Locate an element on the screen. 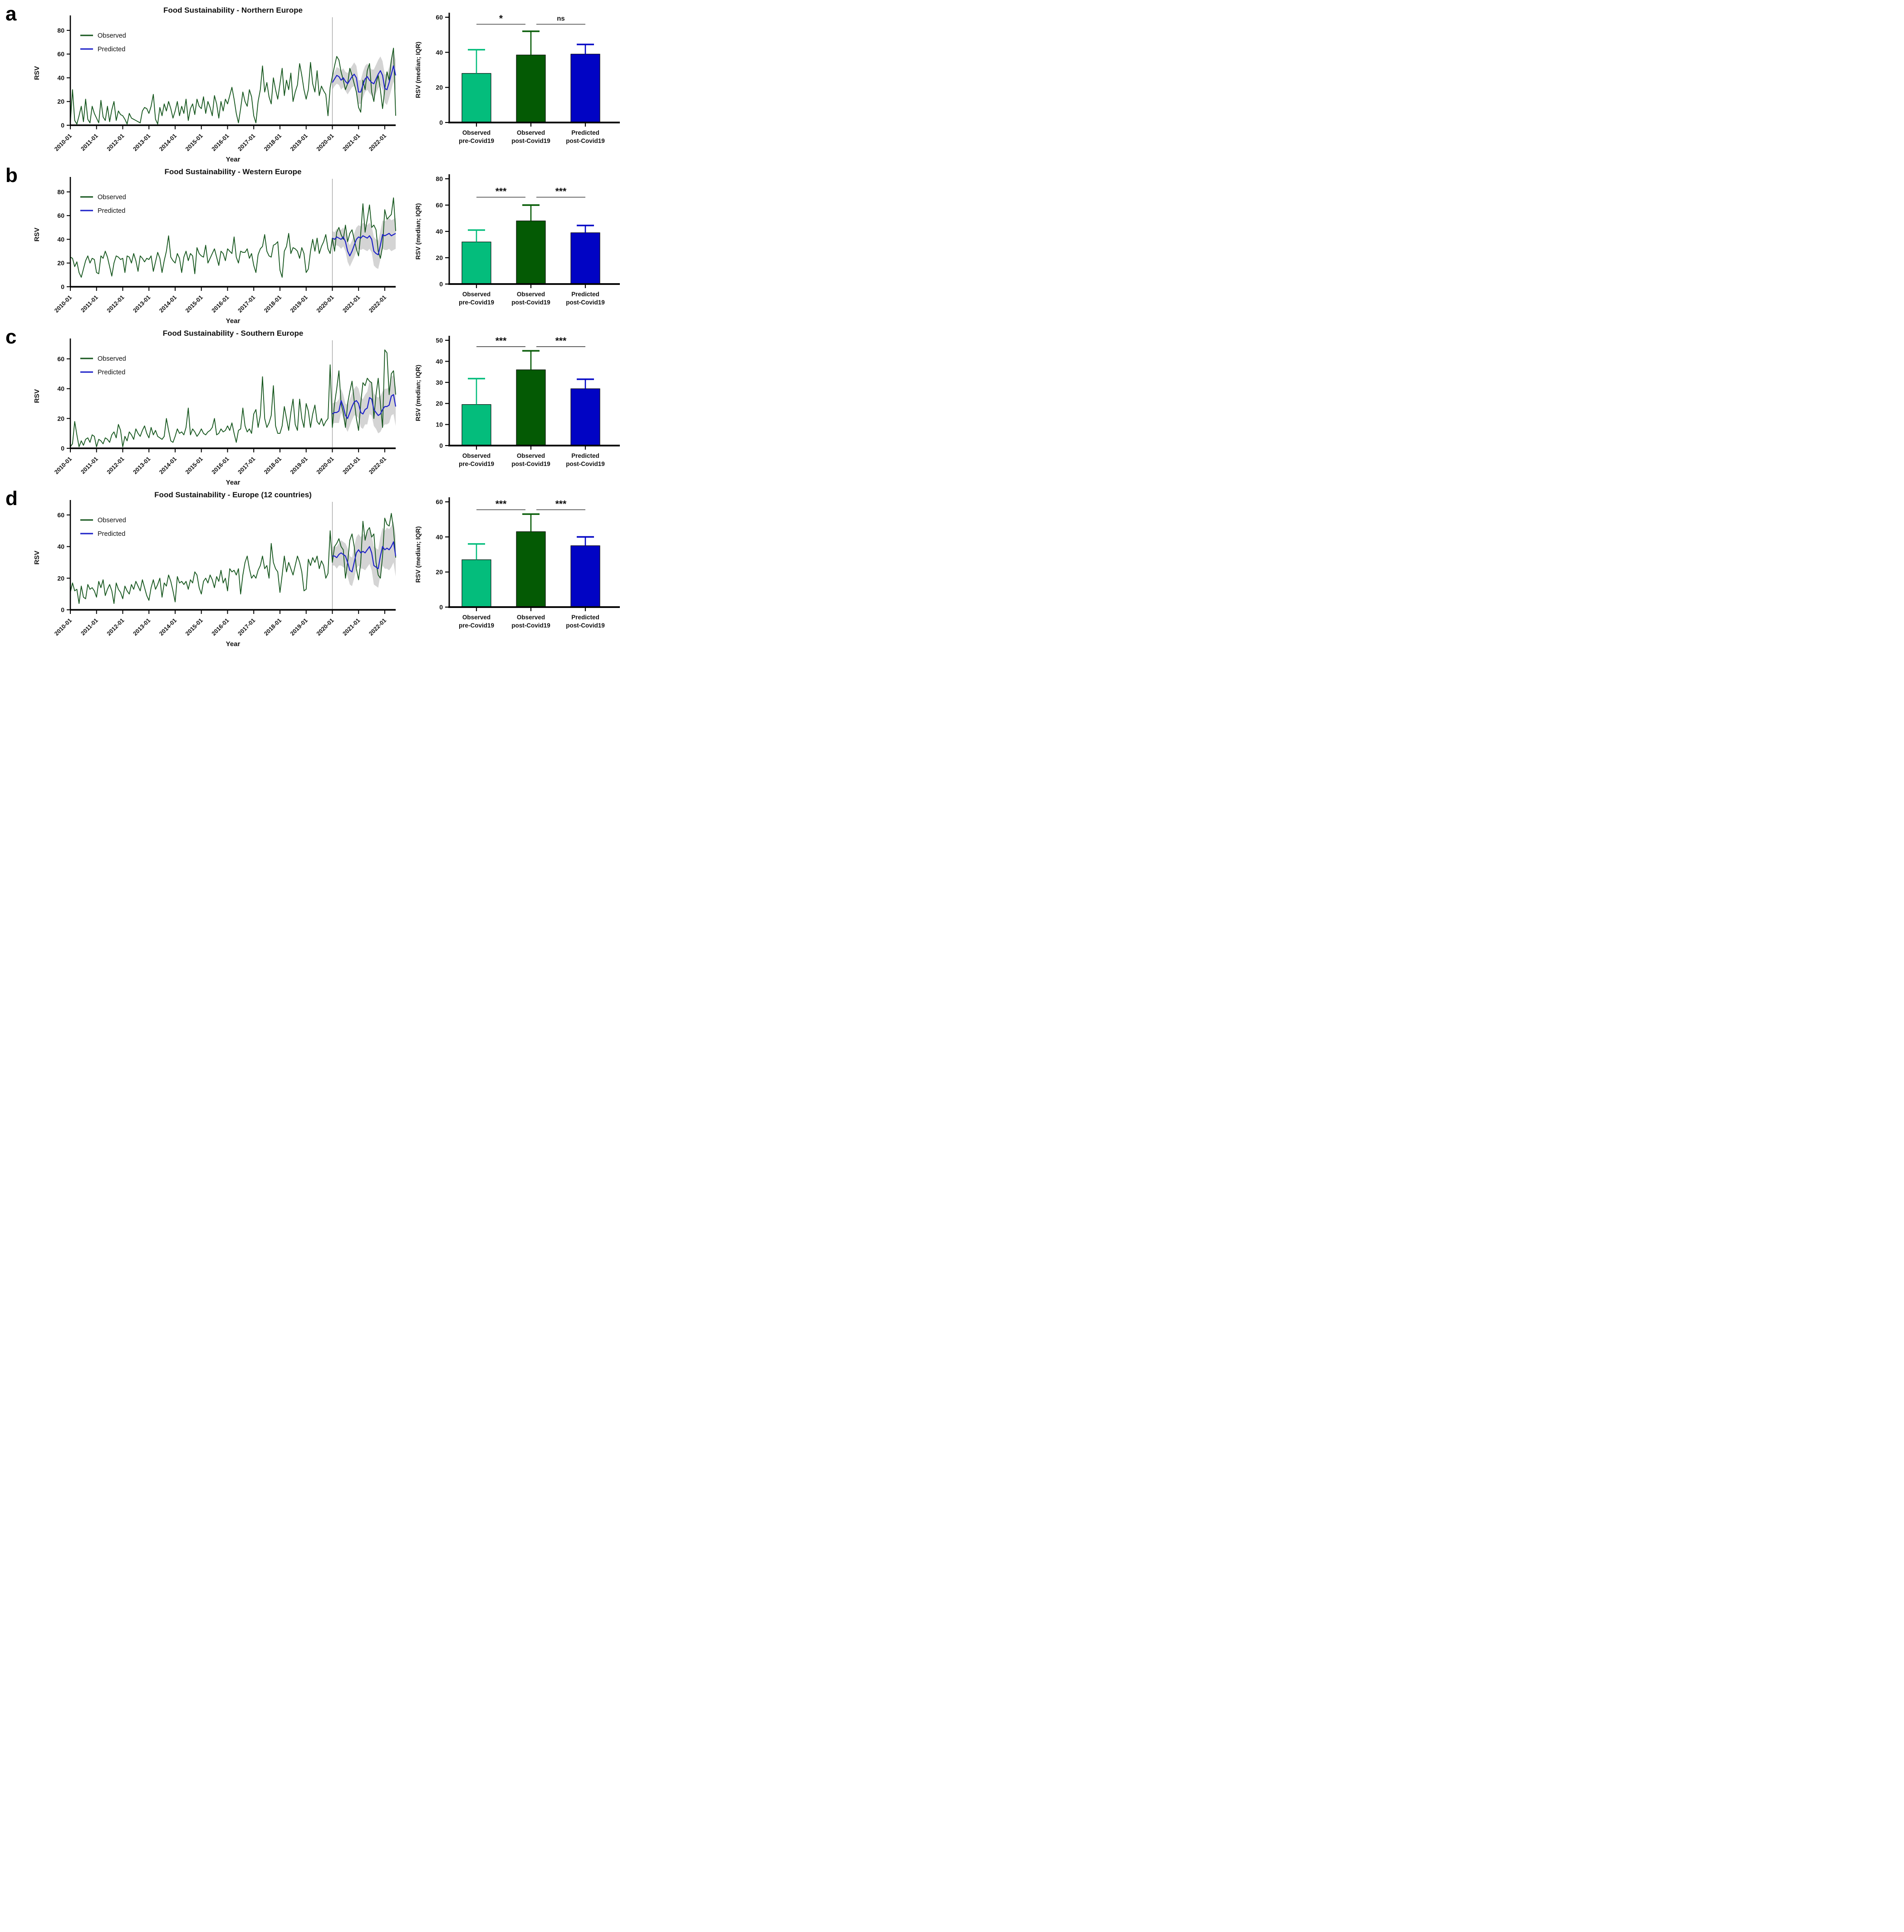 This screenshot has height=1932, width=1904. panel-letter-c: c is located at coordinates (11, 337).